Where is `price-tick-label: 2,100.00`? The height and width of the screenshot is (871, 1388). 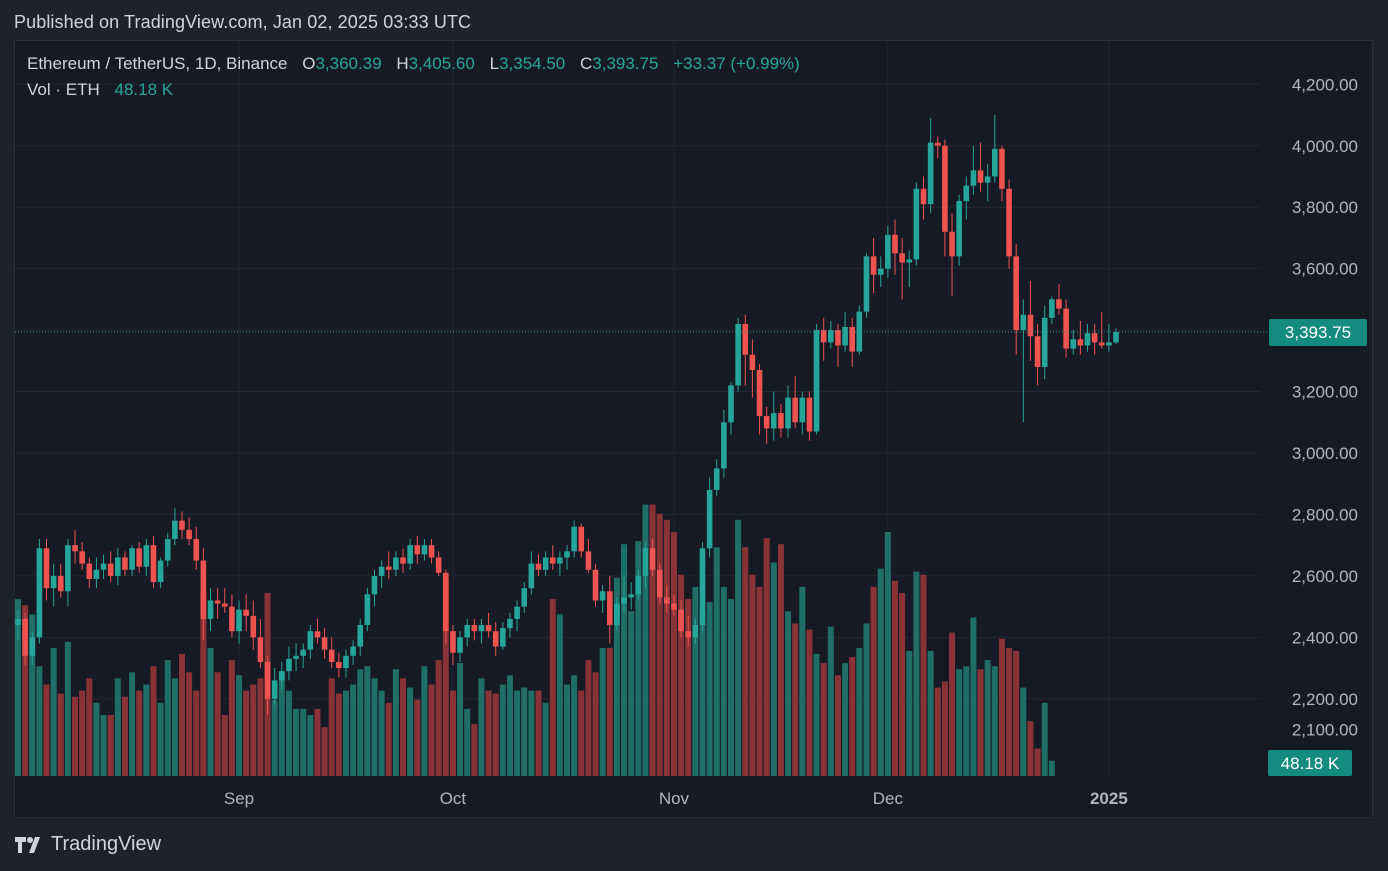
price-tick-label: 2,100.00 is located at coordinates (1325, 730).